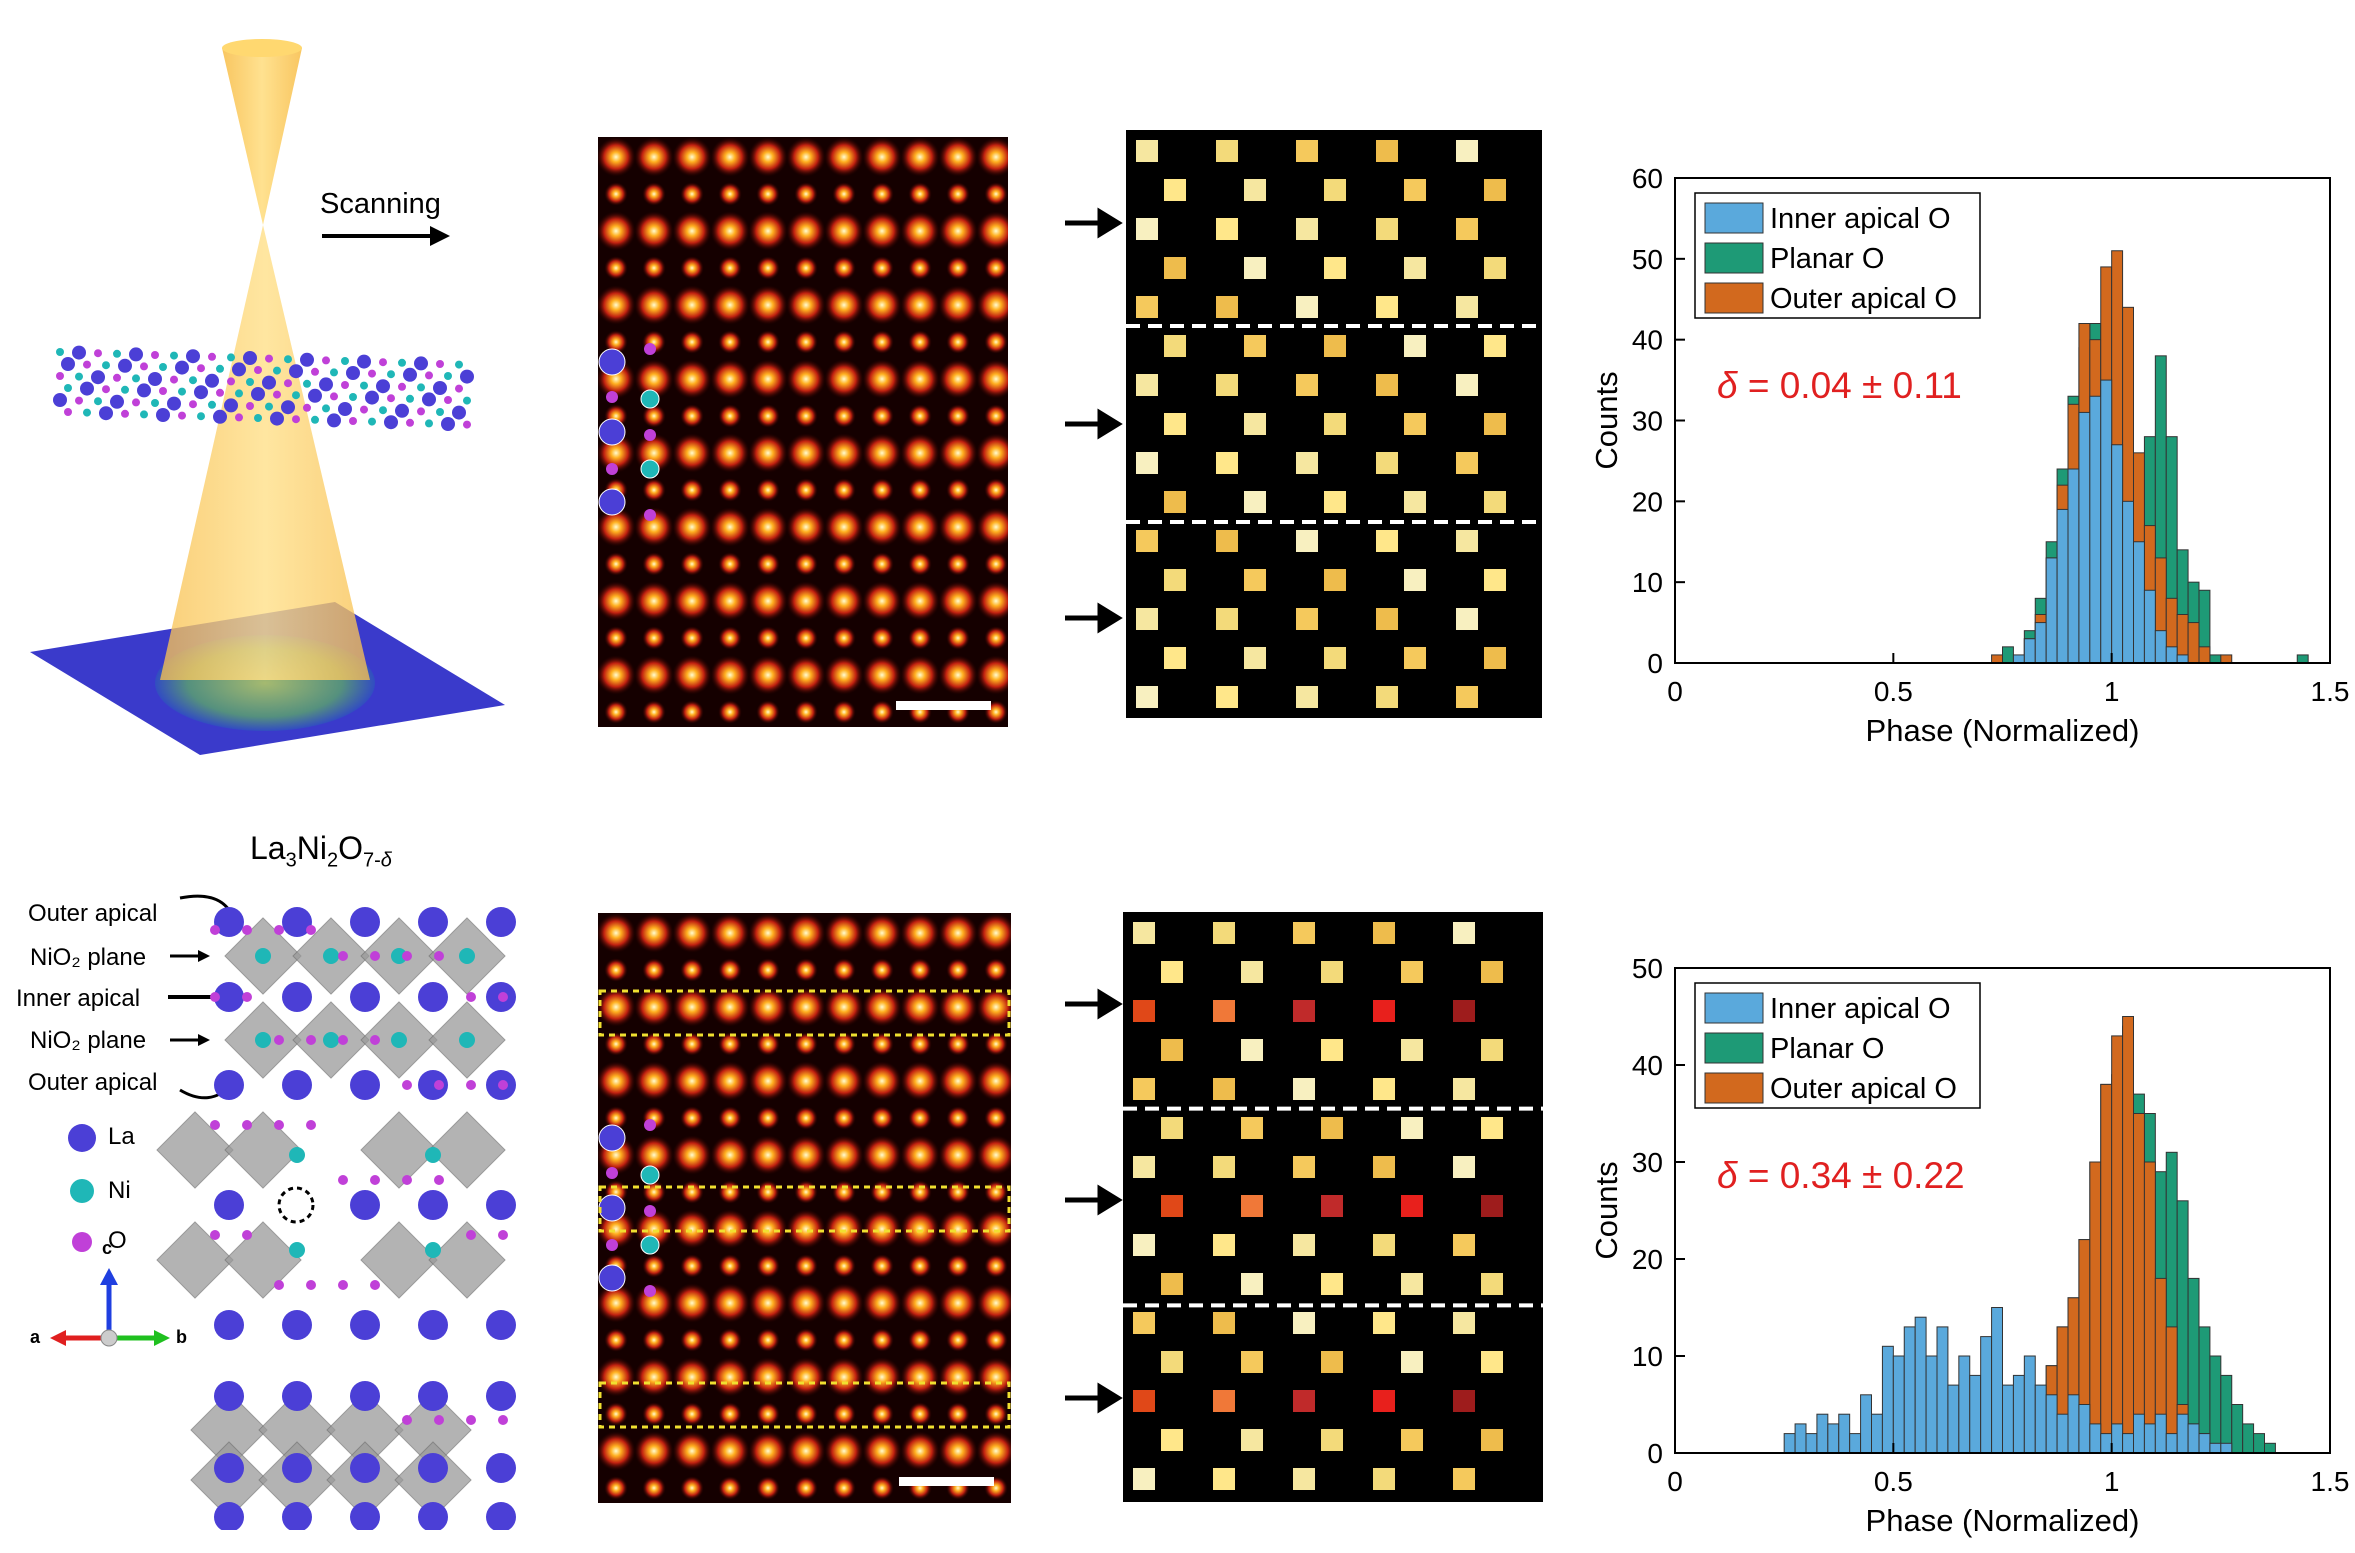 This screenshot has width=2355, height=1553. What do you see at coordinates (195, 1150) in the screenshot?
I see `octahedron` at bounding box center [195, 1150].